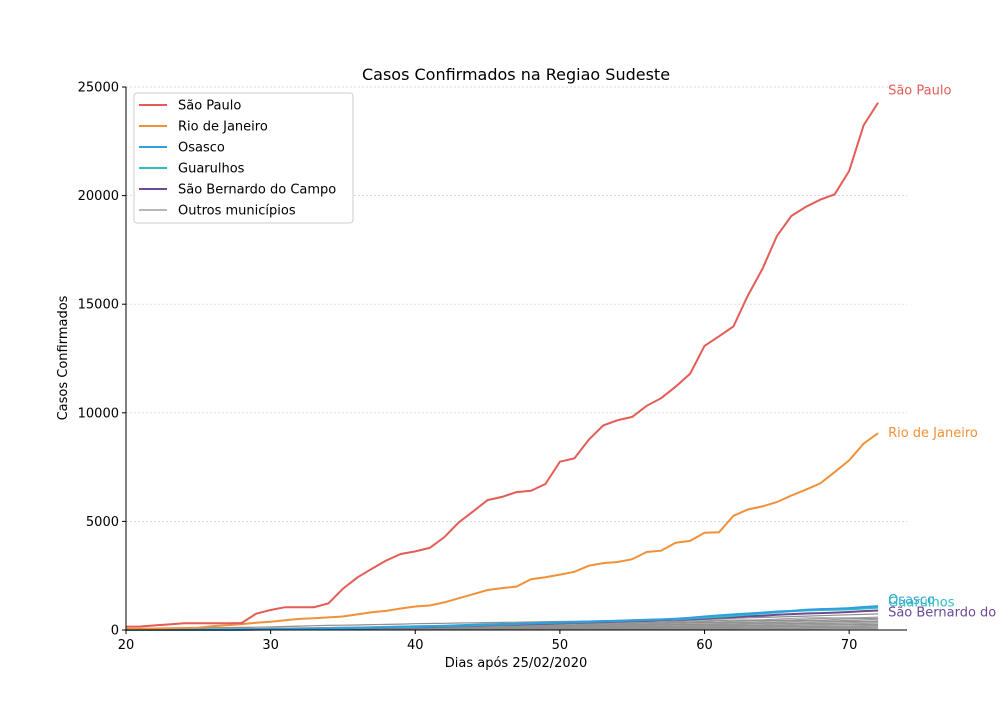 The height and width of the screenshot is (720, 1008). Describe the element at coordinates (98, 196) in the screenshot. I see `y-tick-label: 20000` at that location.